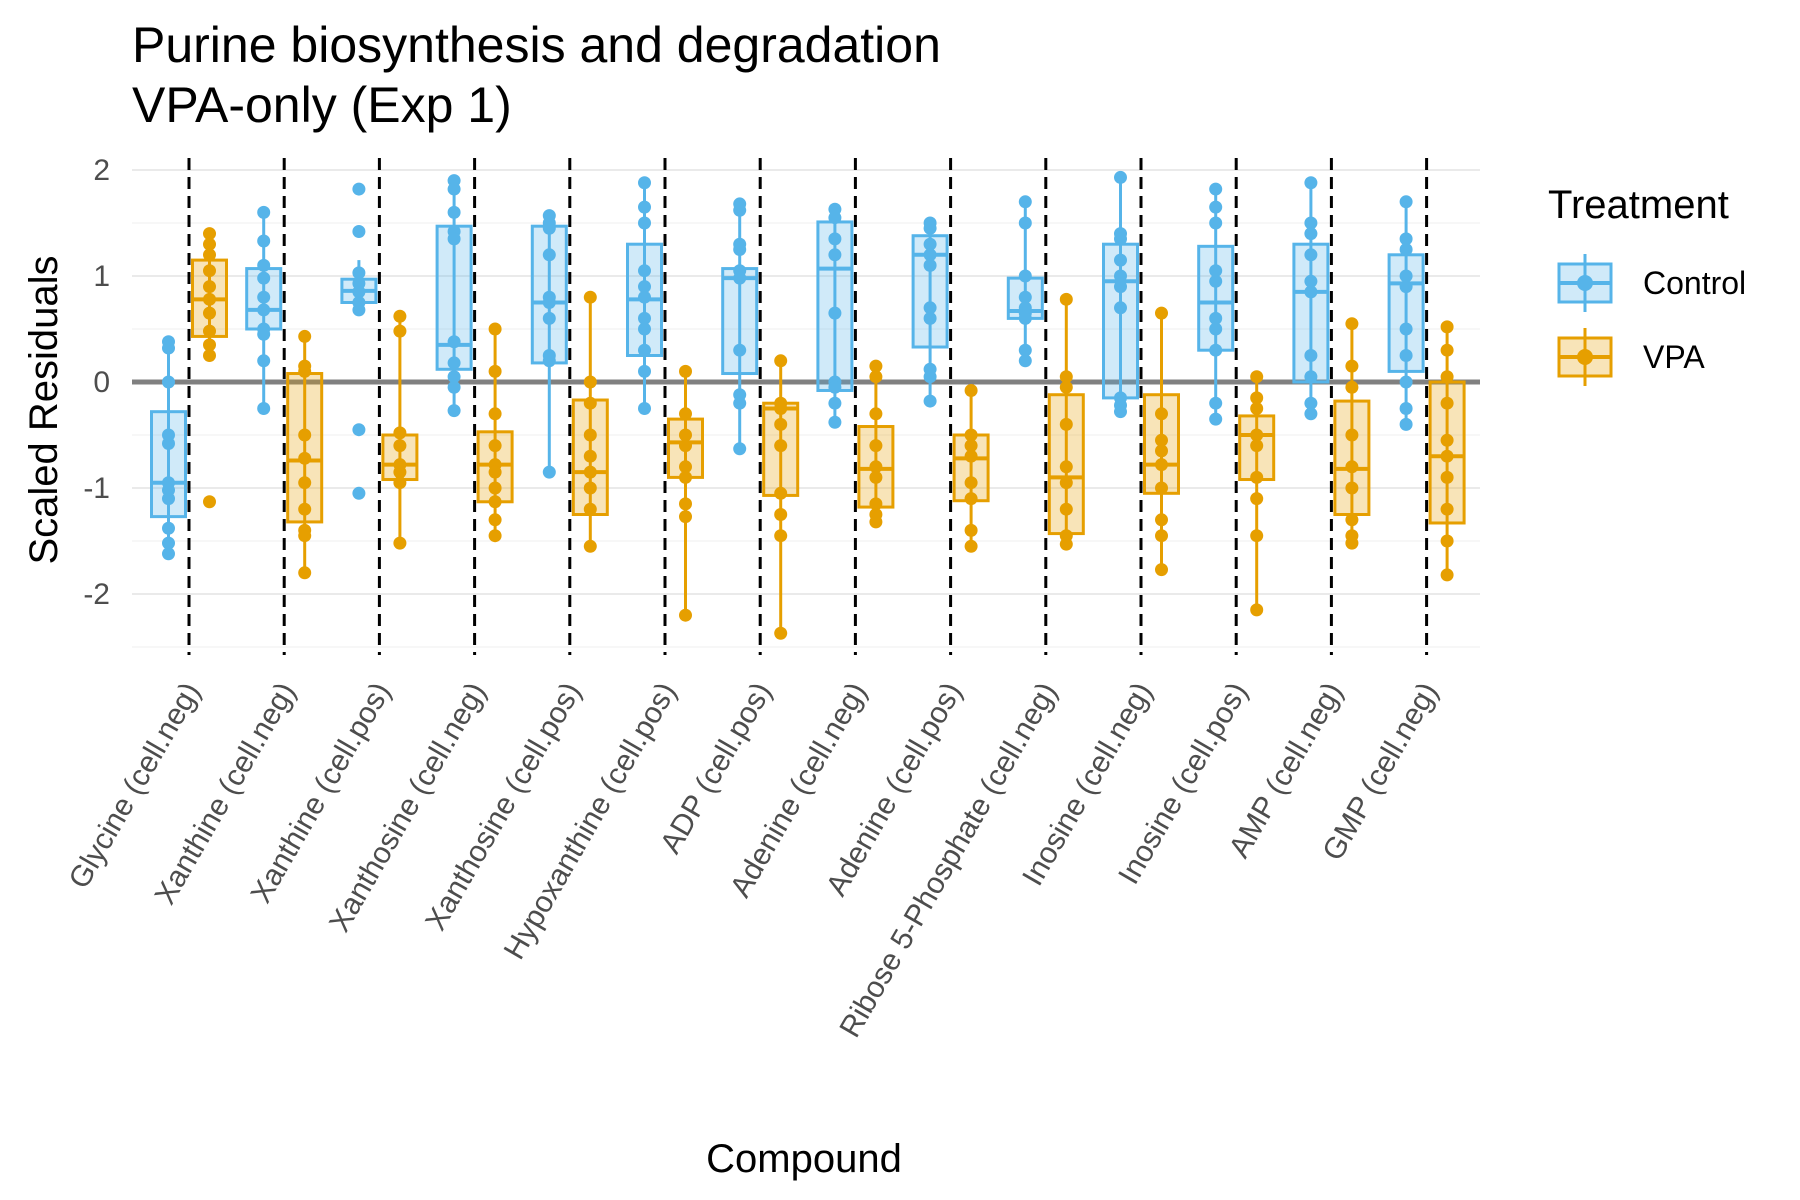 The height and width of the screenshot is (1200, 1800). I want to click on legend-label: VPA, so click(1674, 357).